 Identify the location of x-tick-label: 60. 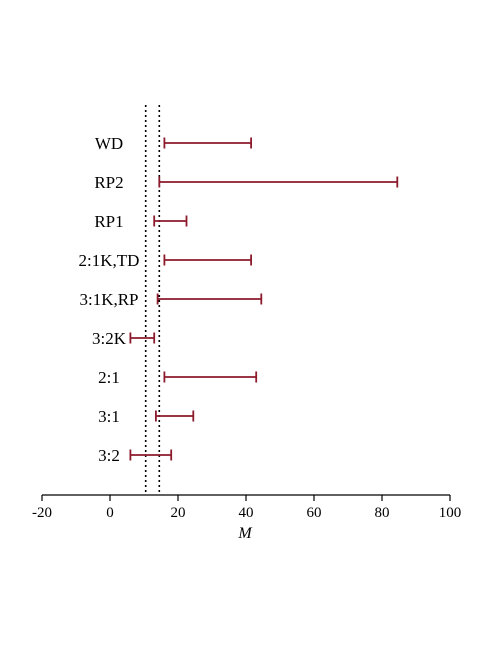
(314, 513).